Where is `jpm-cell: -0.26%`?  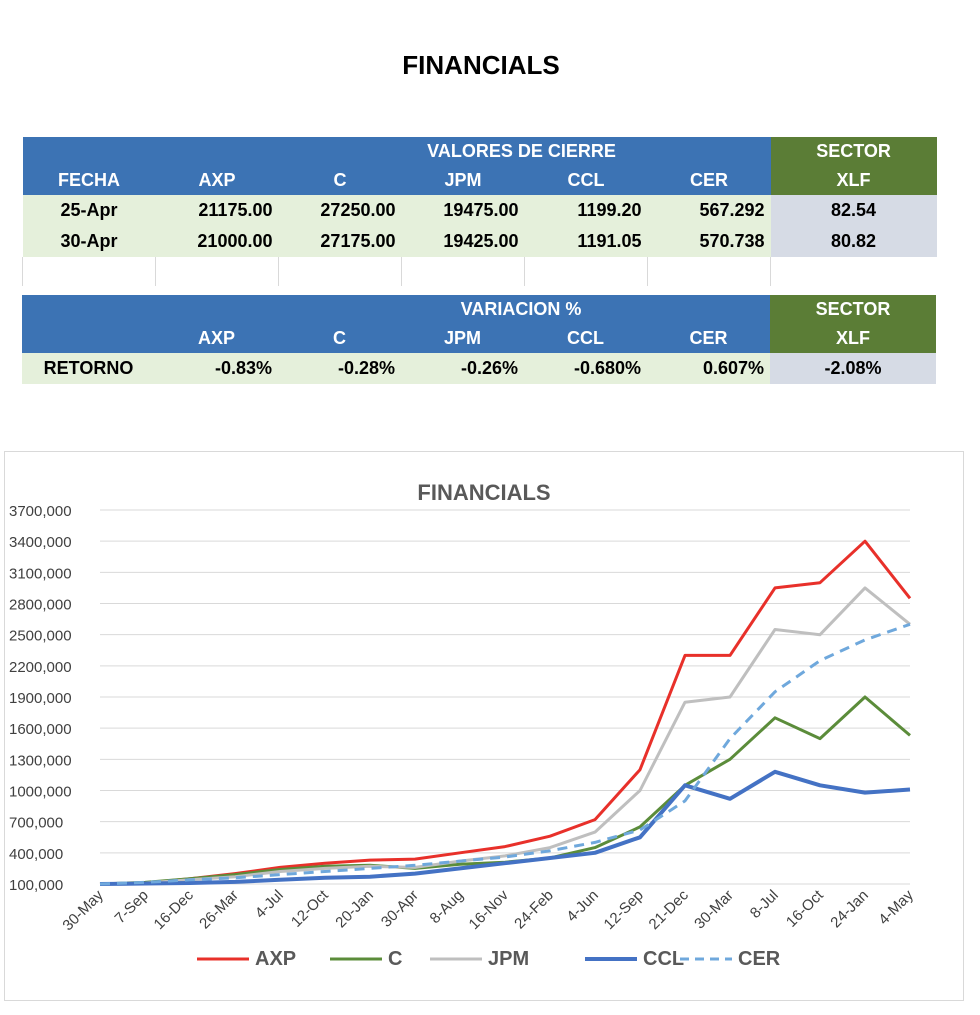 jpm-cell: -0.26% is located at coordinates (462, 368).